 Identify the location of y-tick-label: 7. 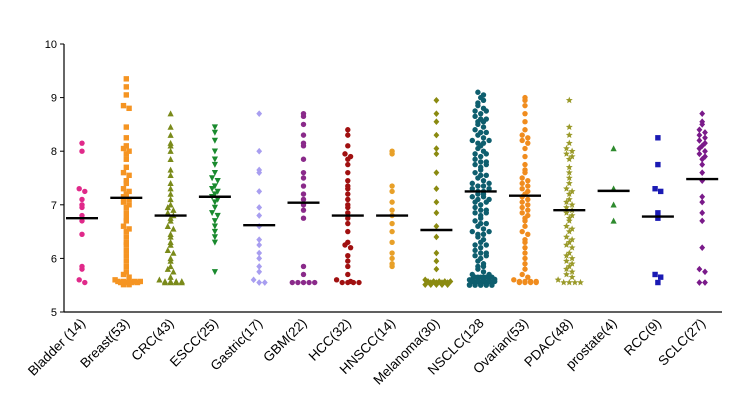
(54, 206).